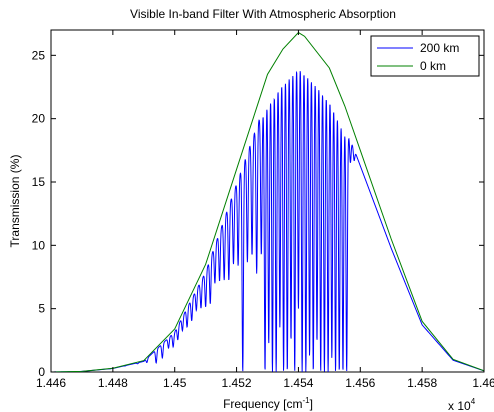 The width and height of the screenshot is (494, 412). What do you see at coordinates (39, 245) in the screenshot?
I see `y-tick-label: 10` at bounding box center [39, 245].